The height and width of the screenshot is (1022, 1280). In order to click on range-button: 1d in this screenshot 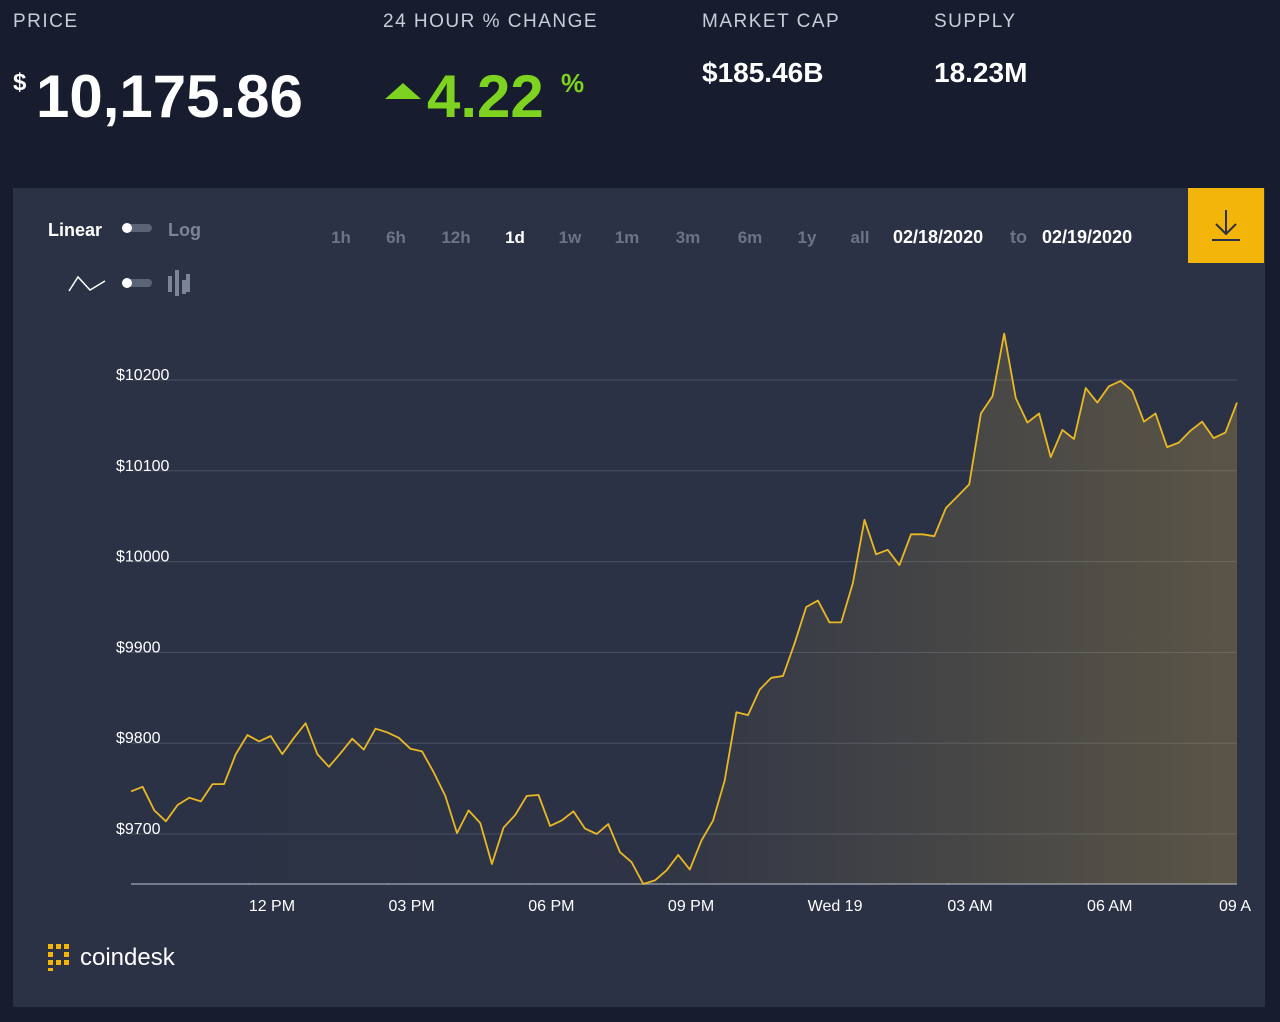, I will do `click(515, 237)`.